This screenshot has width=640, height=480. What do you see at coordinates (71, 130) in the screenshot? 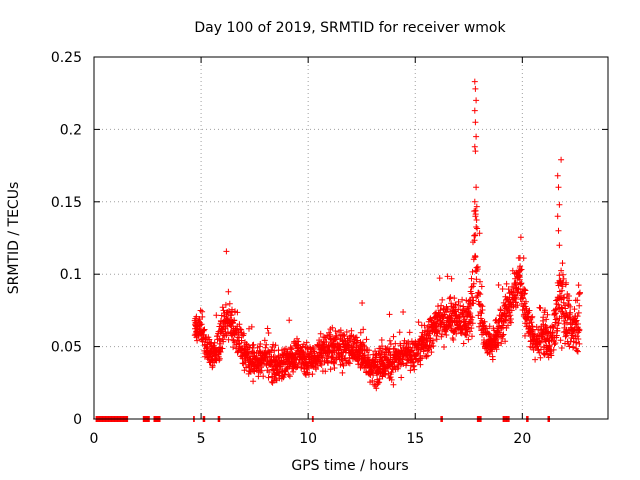
I see `y-tick-label: 0.2` at bounding box center [71, 130].